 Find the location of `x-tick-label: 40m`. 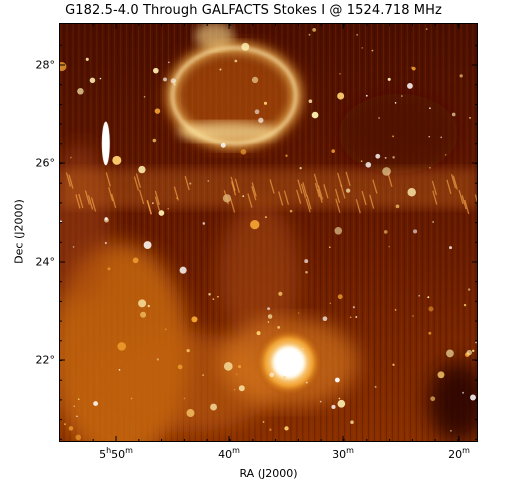

x-tick-label: 40m is located at coordinates (229, 453).